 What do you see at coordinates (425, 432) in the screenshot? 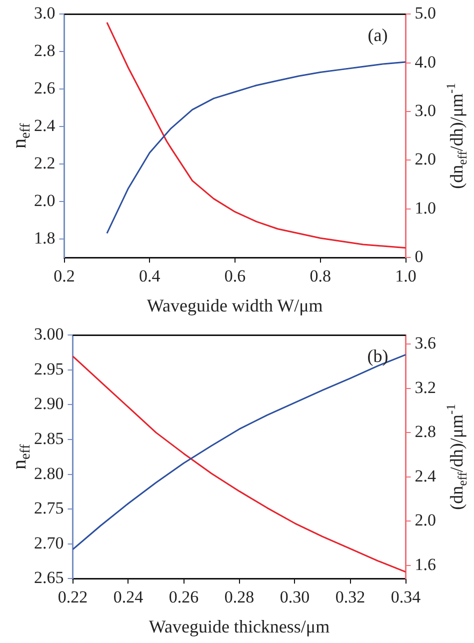
I see `y2-tick-label: 2.8` at bounding box center [425, 432].